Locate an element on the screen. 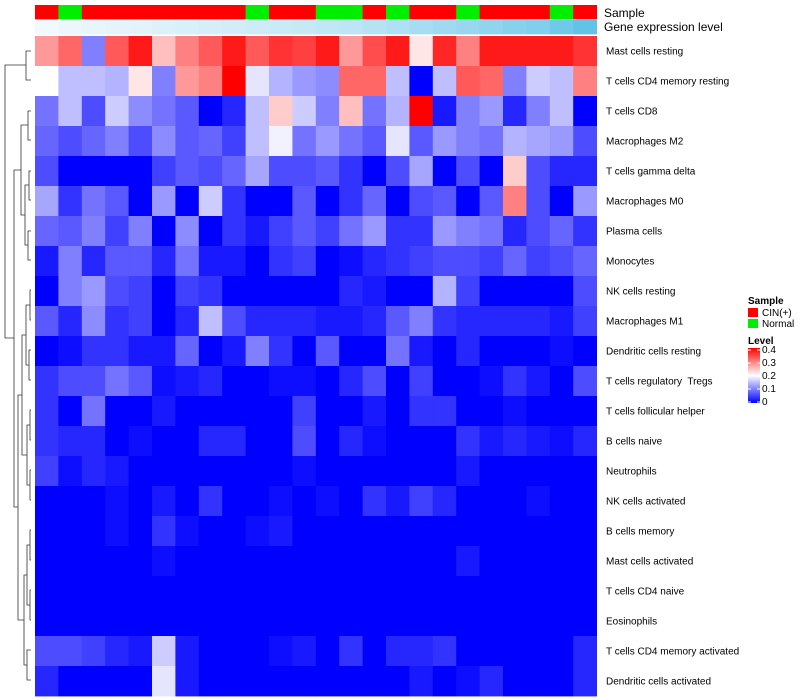  sample-legend: Sample CIN(+) Normal is located at coordinates (771, 313).